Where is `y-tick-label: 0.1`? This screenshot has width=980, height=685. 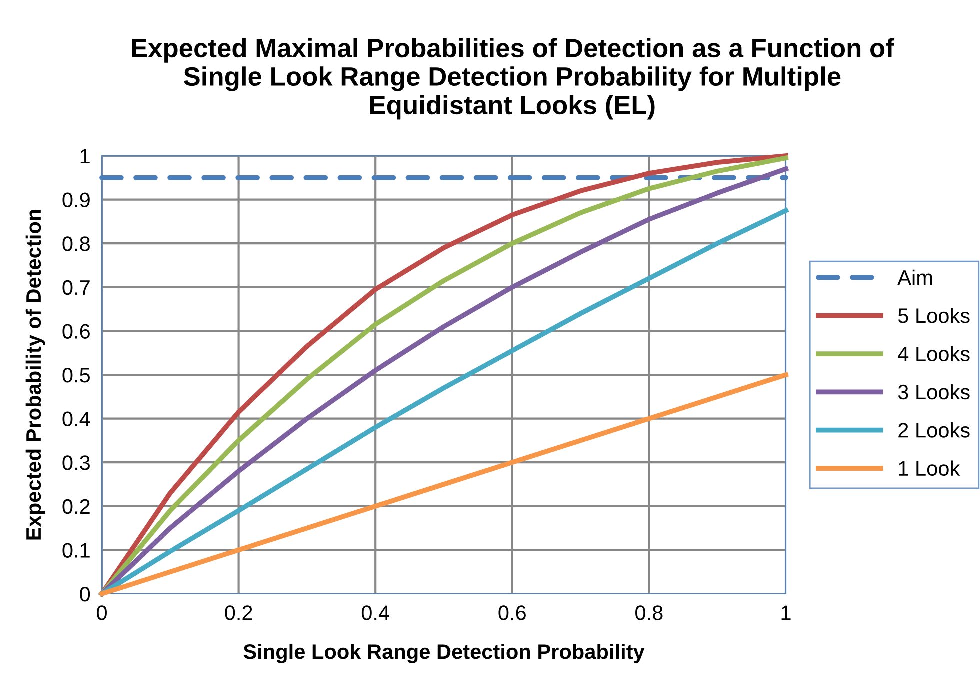
y-tick-label: 0.1 is located at coordinates (76, 550).